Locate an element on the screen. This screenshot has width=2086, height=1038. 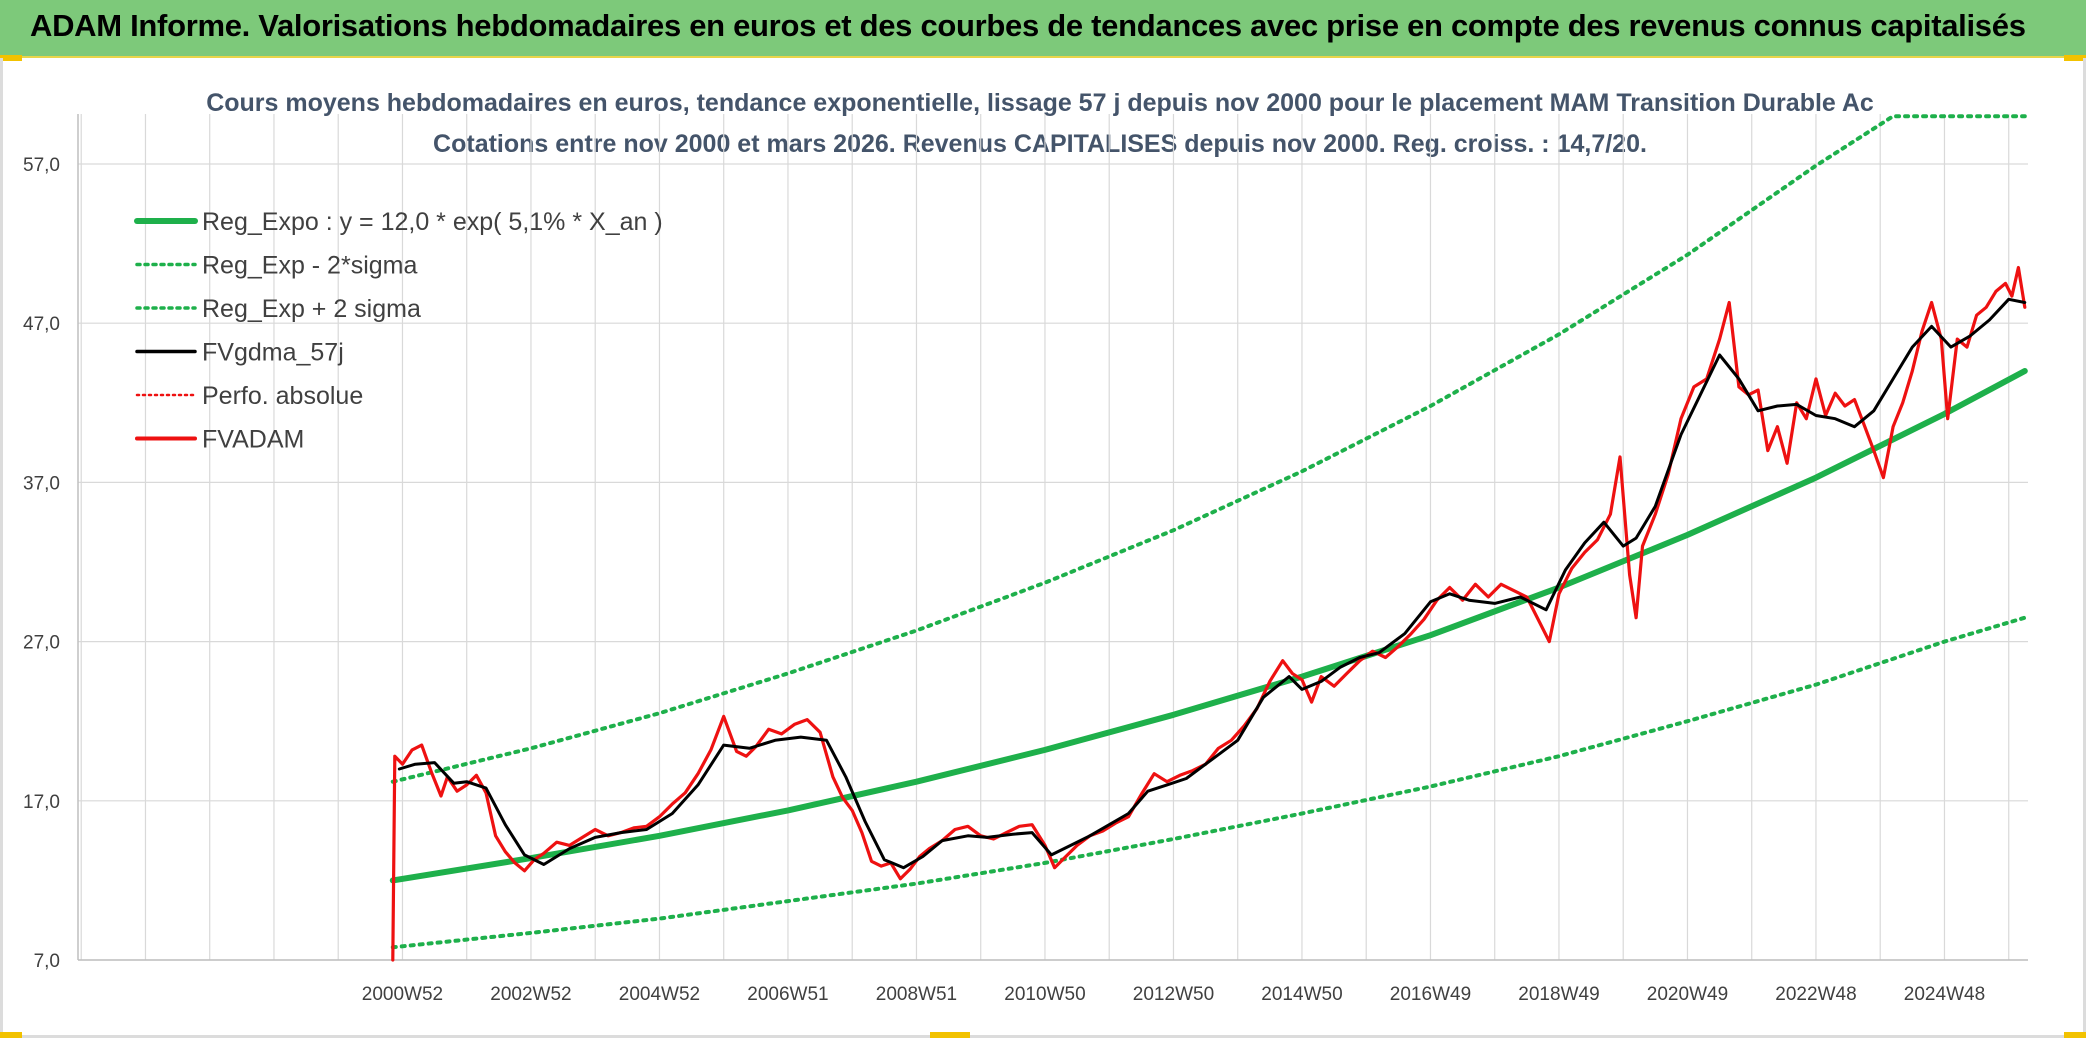
x-tick-label: 2022W48 is located at coordinates (1815, 994).